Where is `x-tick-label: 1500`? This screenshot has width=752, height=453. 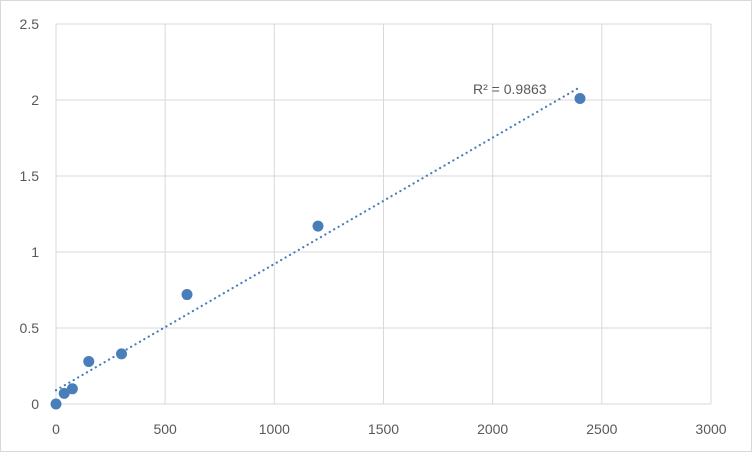
x-tick-label: 1500 is located at coordinates (383, 429).